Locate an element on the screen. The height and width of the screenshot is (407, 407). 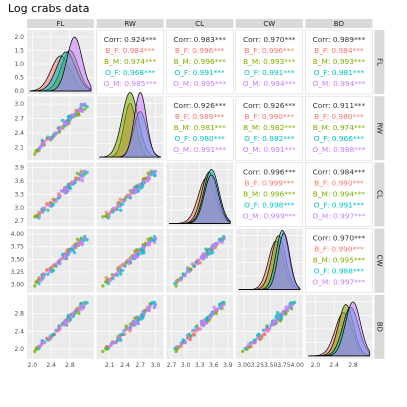
x-tick-label: 2.1 is located at coordinates (110, 365).